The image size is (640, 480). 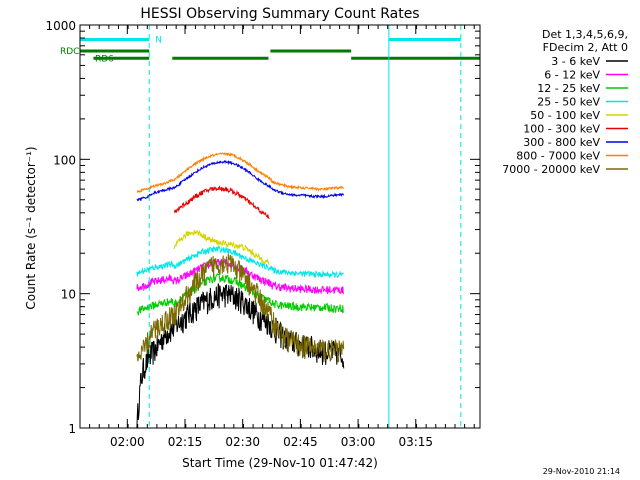 What do you see at coordinates (568, 102) in the screenshot?
I see `legend-entry-label: 25 - 50 keV` at bounding box center [568, 102].